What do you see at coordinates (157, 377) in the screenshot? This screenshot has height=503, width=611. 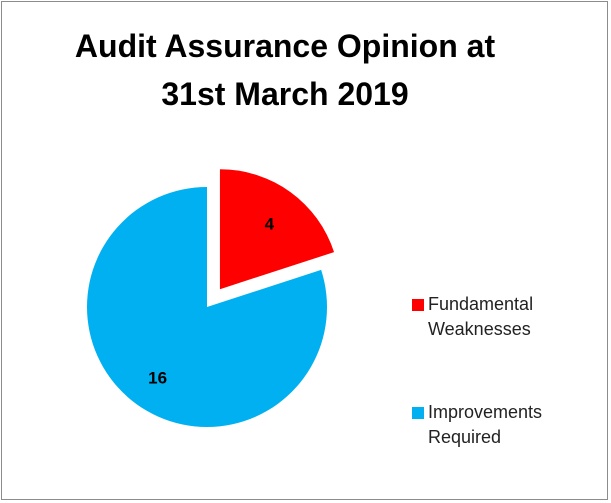 I see `data-label: 16` at bounding box center [157, 377].